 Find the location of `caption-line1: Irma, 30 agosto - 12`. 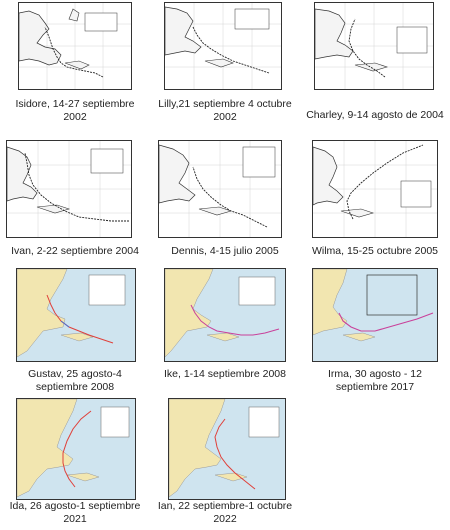

caption-line1: Irma, 30 agosto - 12 is located at coordinates (375, 374).